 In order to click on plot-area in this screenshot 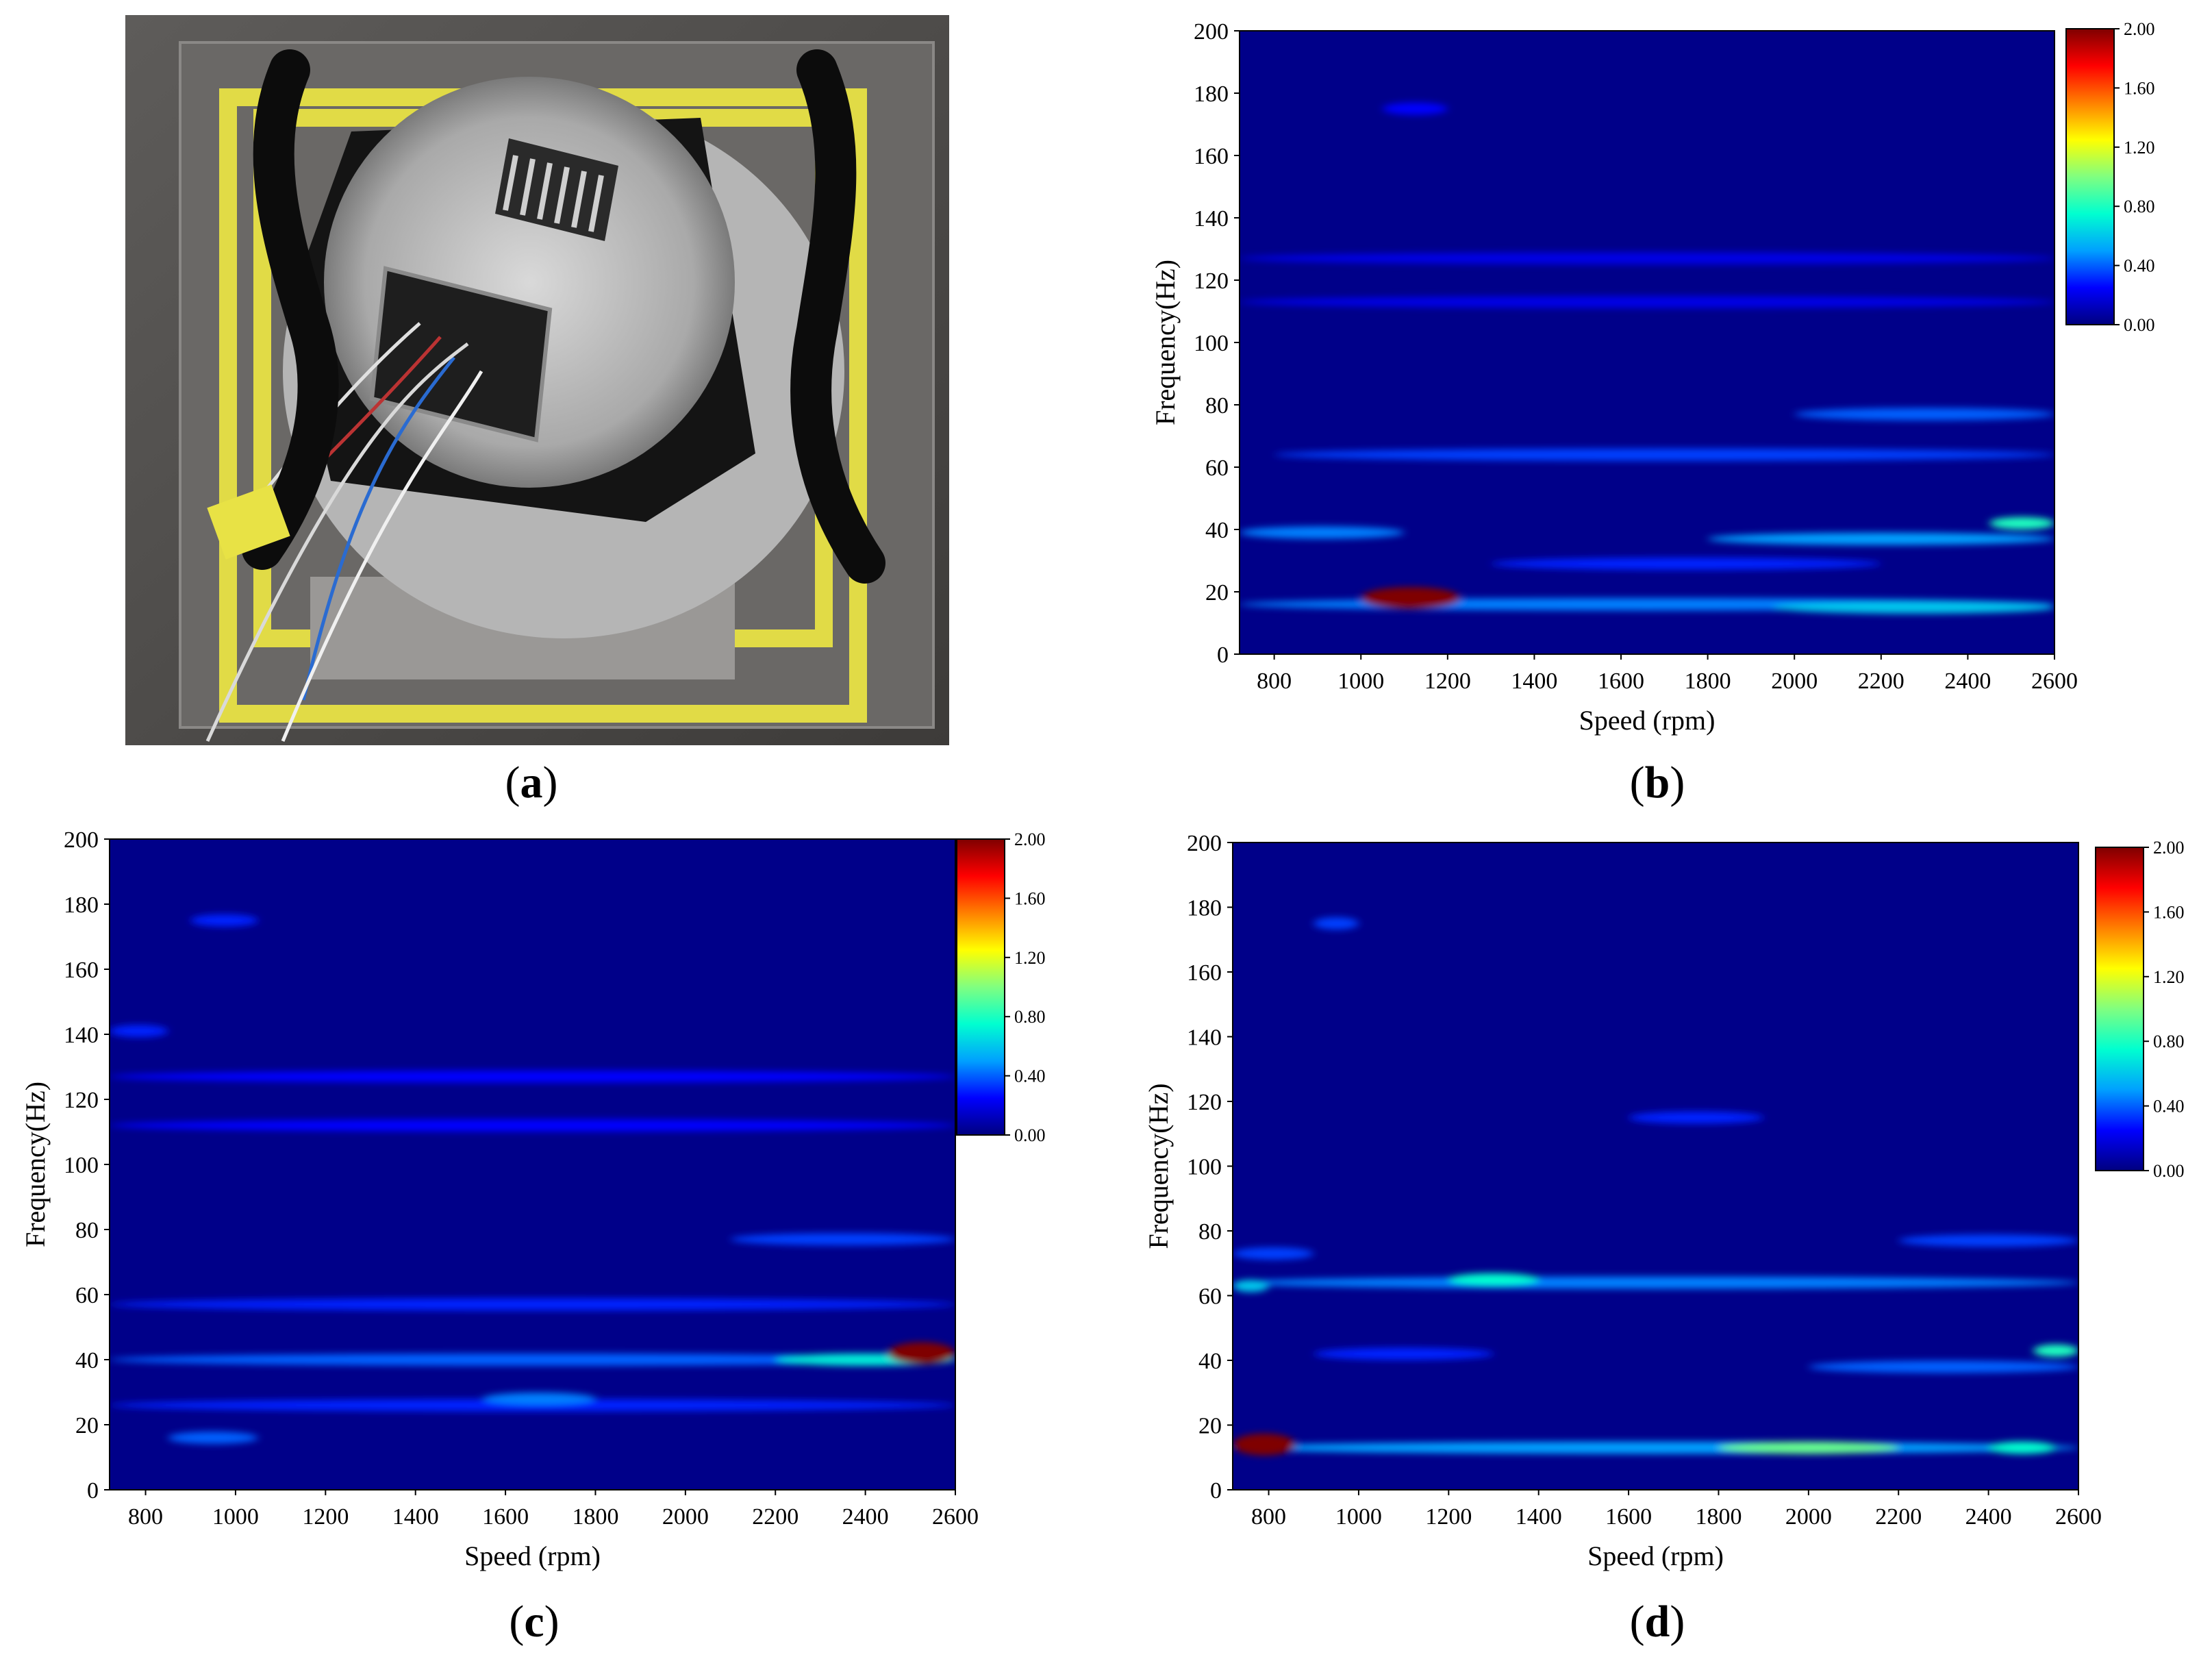, I will do `click(1655, 1166)`.